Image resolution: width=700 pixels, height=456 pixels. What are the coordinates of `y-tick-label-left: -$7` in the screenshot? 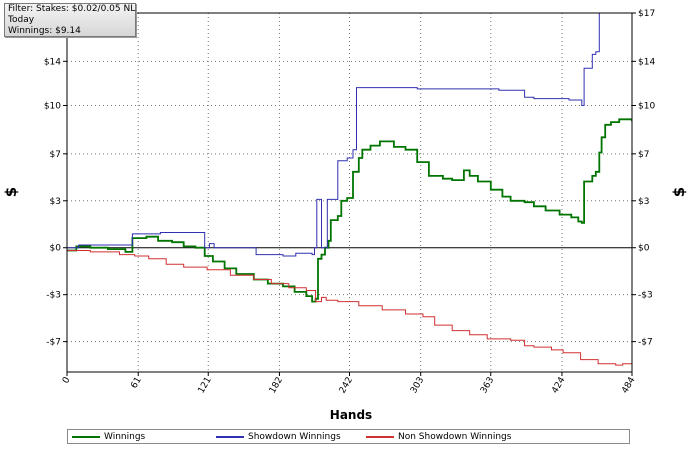 It's located at (53, 343).